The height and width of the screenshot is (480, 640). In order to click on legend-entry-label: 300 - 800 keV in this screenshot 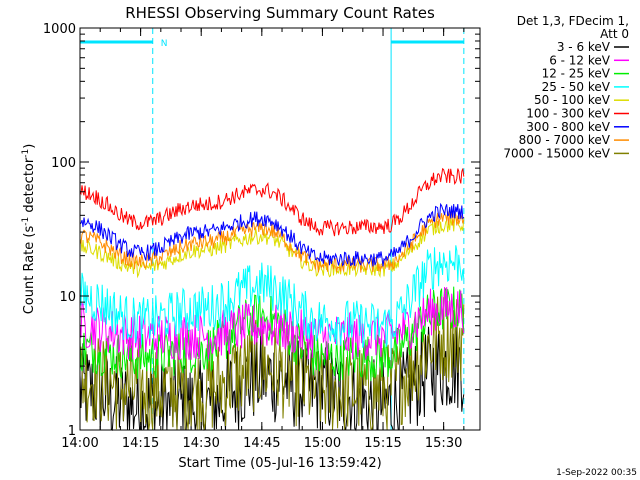, I will do `click(568, 127)`.